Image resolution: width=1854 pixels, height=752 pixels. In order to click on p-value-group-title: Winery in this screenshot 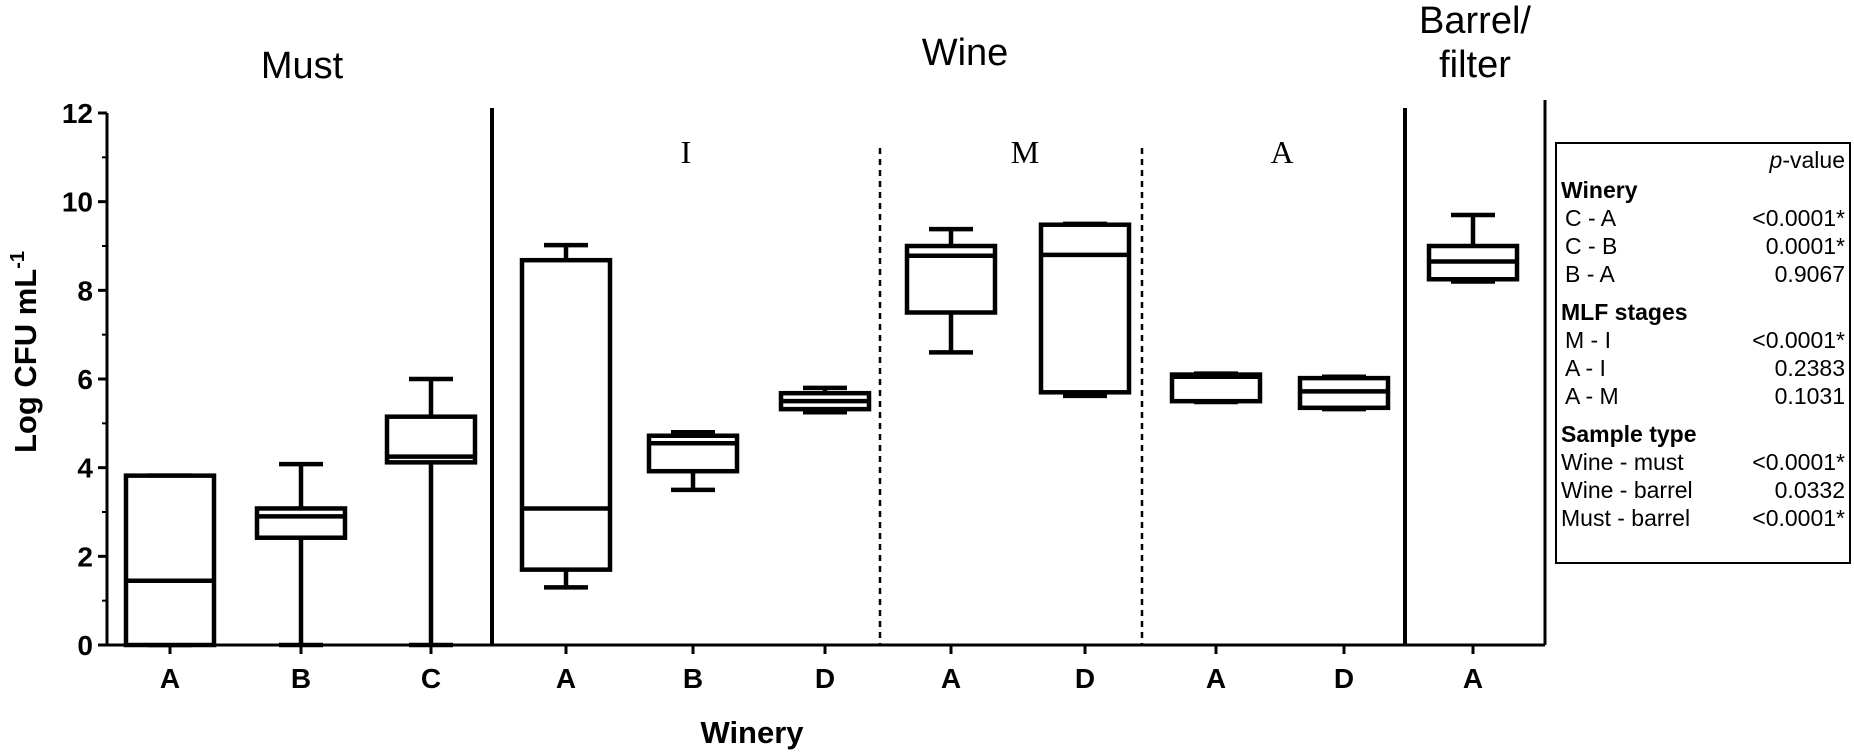, I will do `click(1599, 190)`.